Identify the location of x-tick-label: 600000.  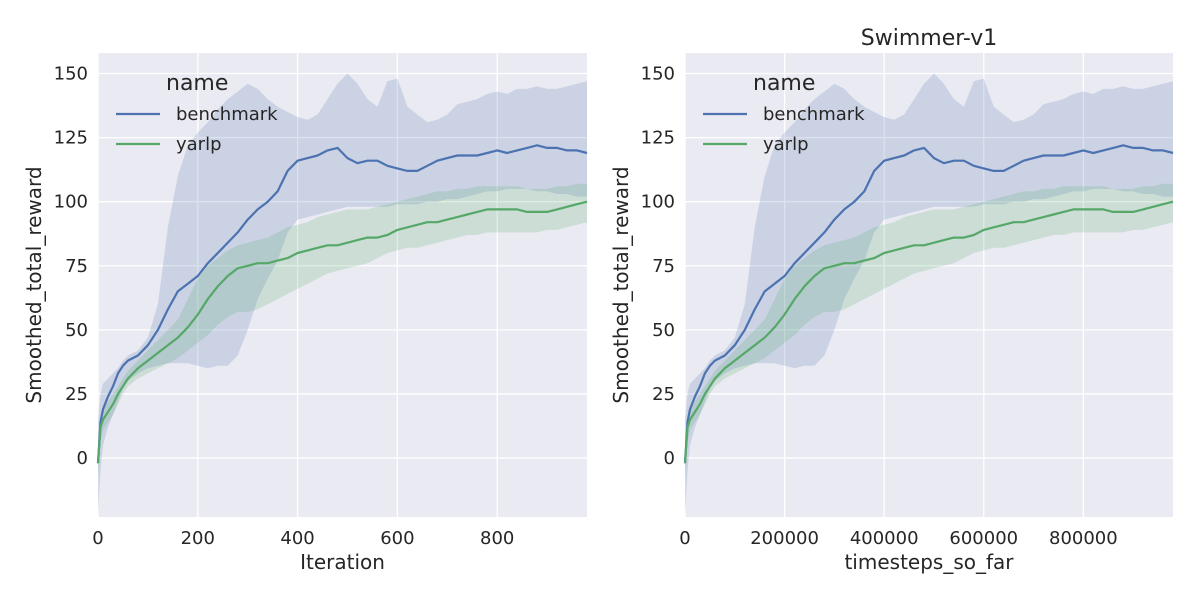
(983, 538).